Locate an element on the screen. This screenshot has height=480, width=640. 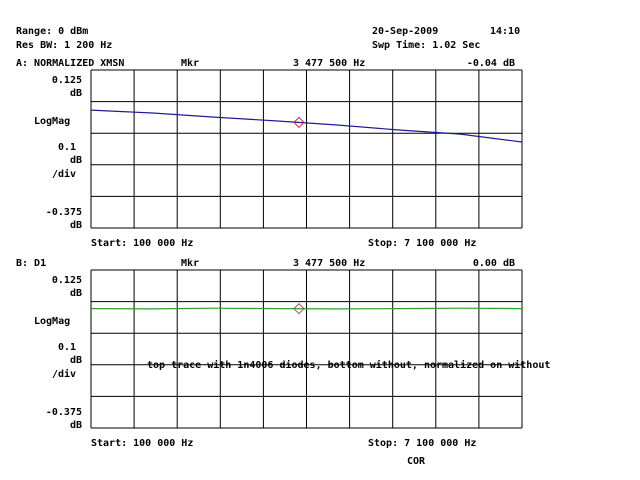
marker-value: 0.00 dB is located at coordinates (494, 263).